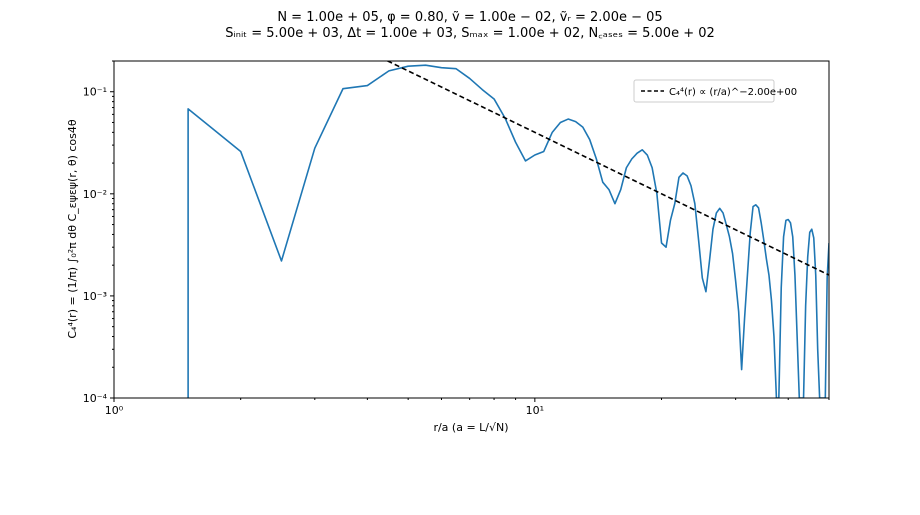 The height and width of the screenshot is (515, 920). Describe the element at coordinates (733, 92) in the screenshot. I see `legend-label-fit: C₄⁴(r) ∝ (r/a)^−2.00e+00` at that location.